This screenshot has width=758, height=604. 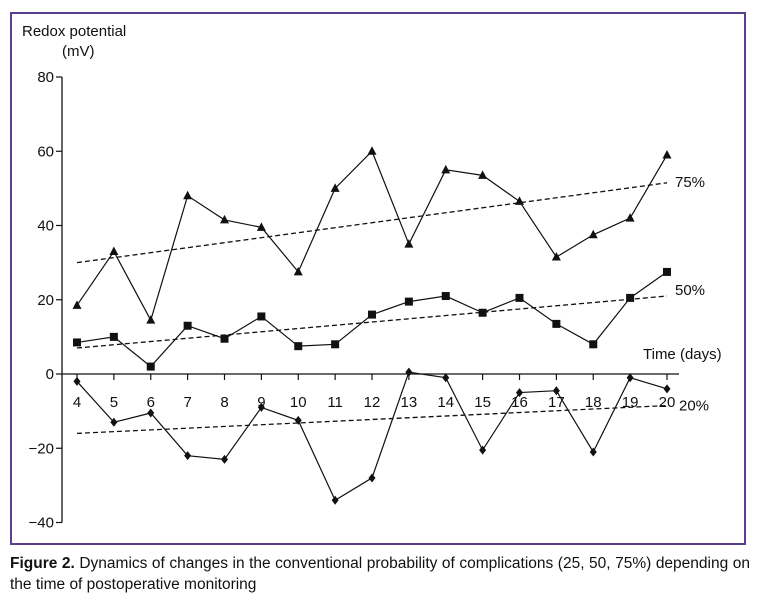 I want to click on x-tick-label: 8, so click(x=224, y=402).